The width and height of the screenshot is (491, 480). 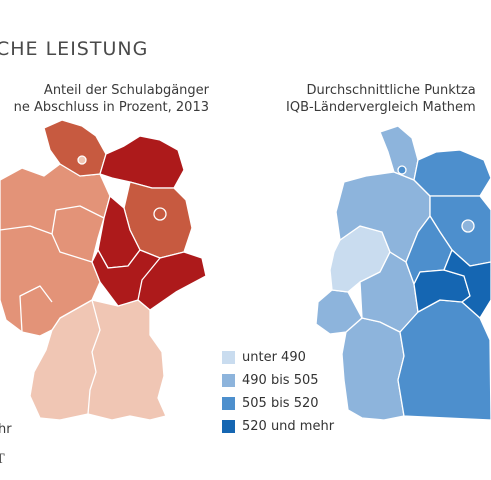 I want to click on left-map-border-sachsen, so click(x=149, y=279).